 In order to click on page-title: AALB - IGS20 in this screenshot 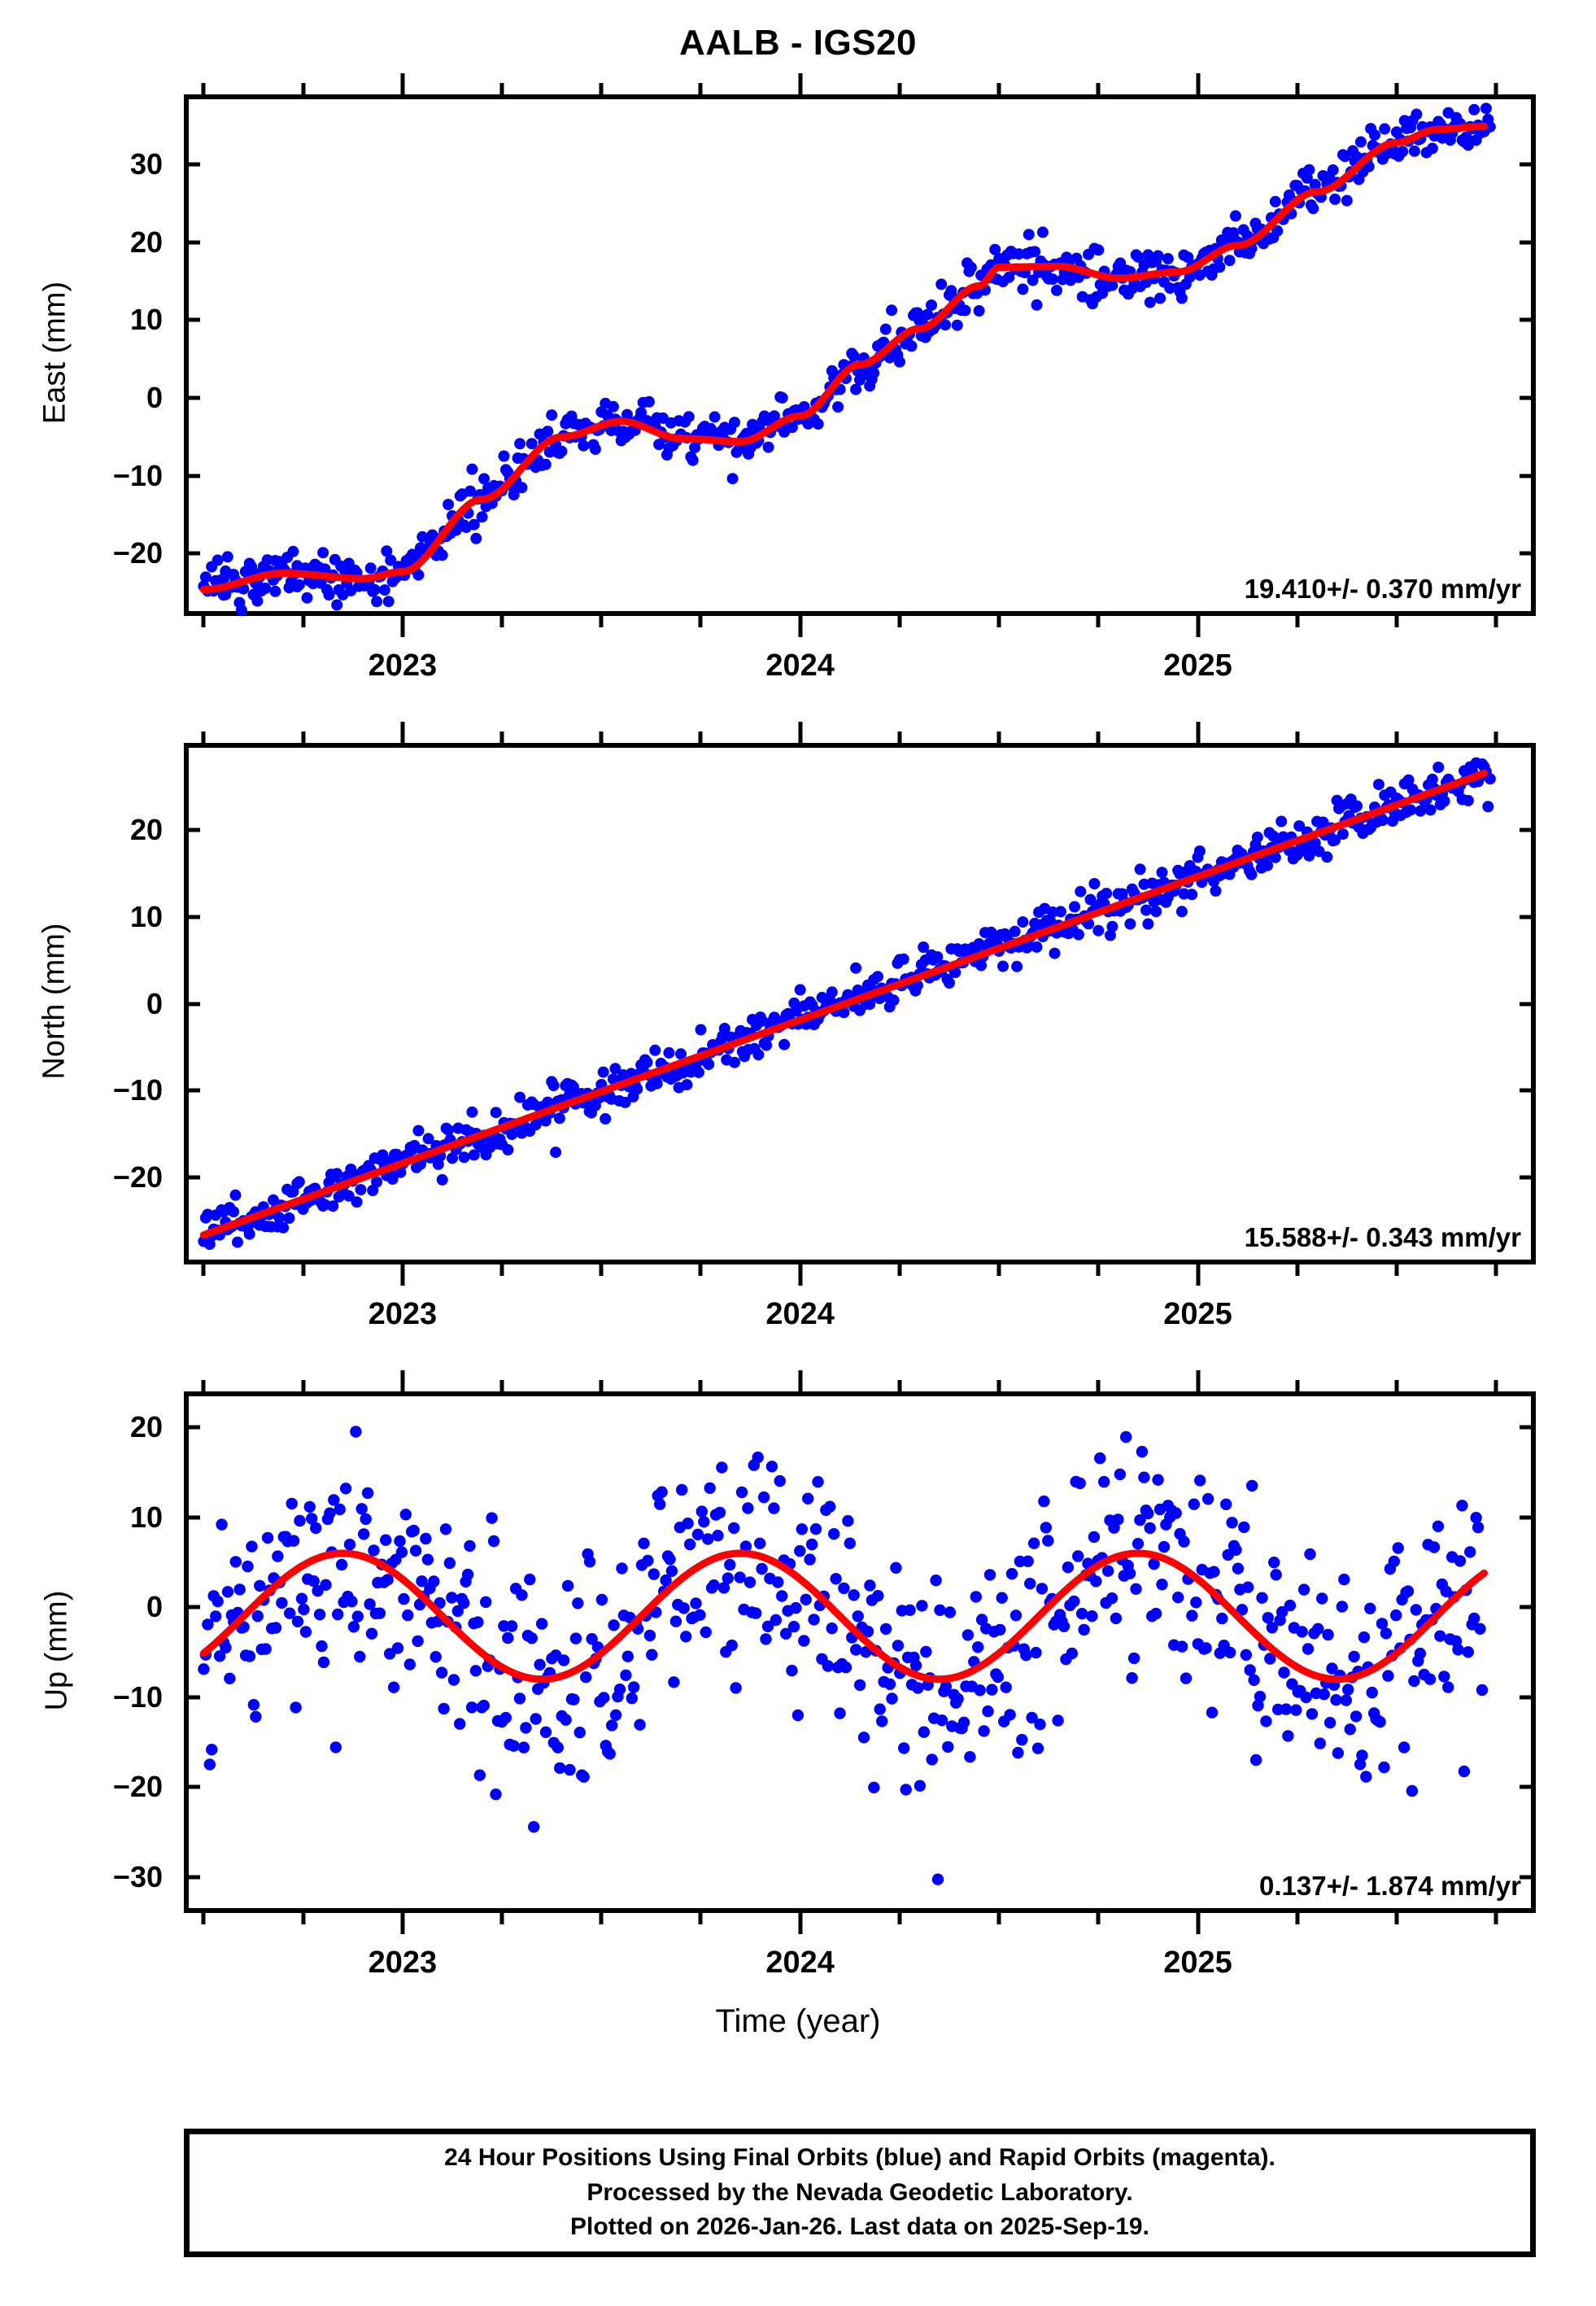, I will do `click(798, 43)`.